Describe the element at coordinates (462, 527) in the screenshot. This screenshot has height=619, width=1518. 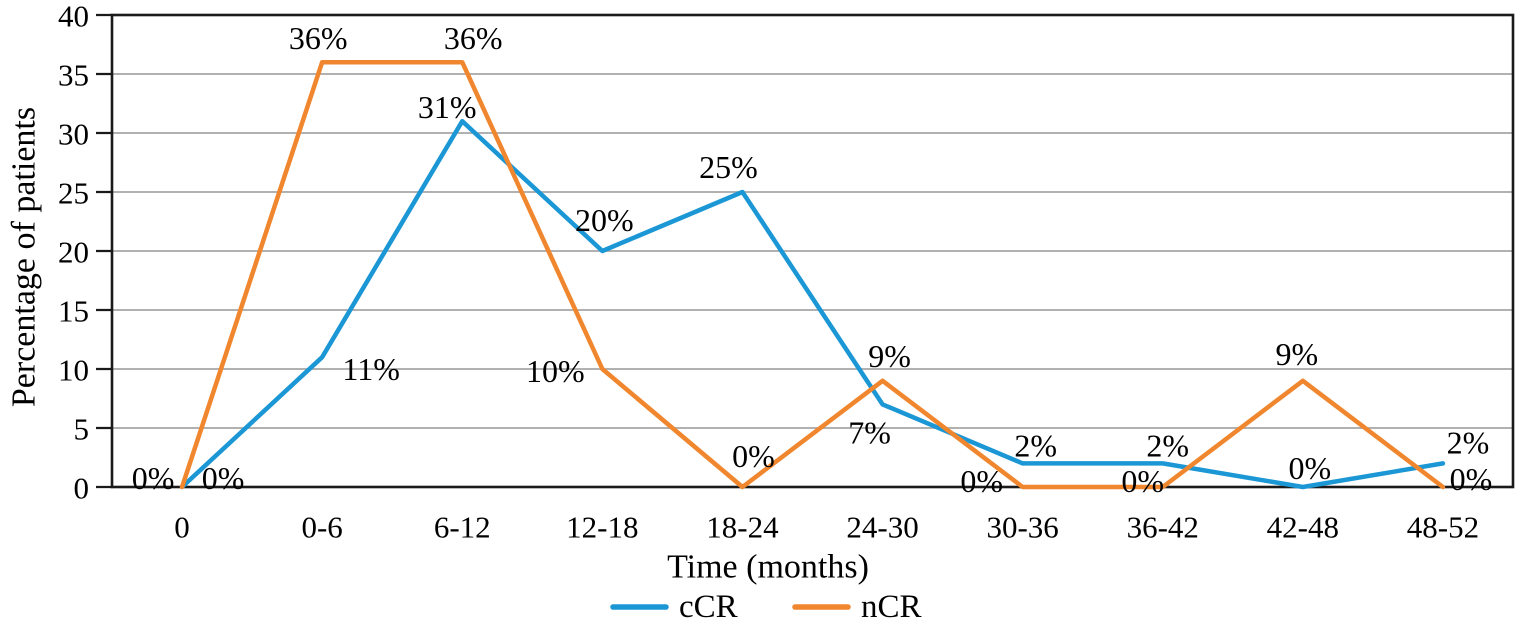
I see `x-tick-label: 6-12` at that location.